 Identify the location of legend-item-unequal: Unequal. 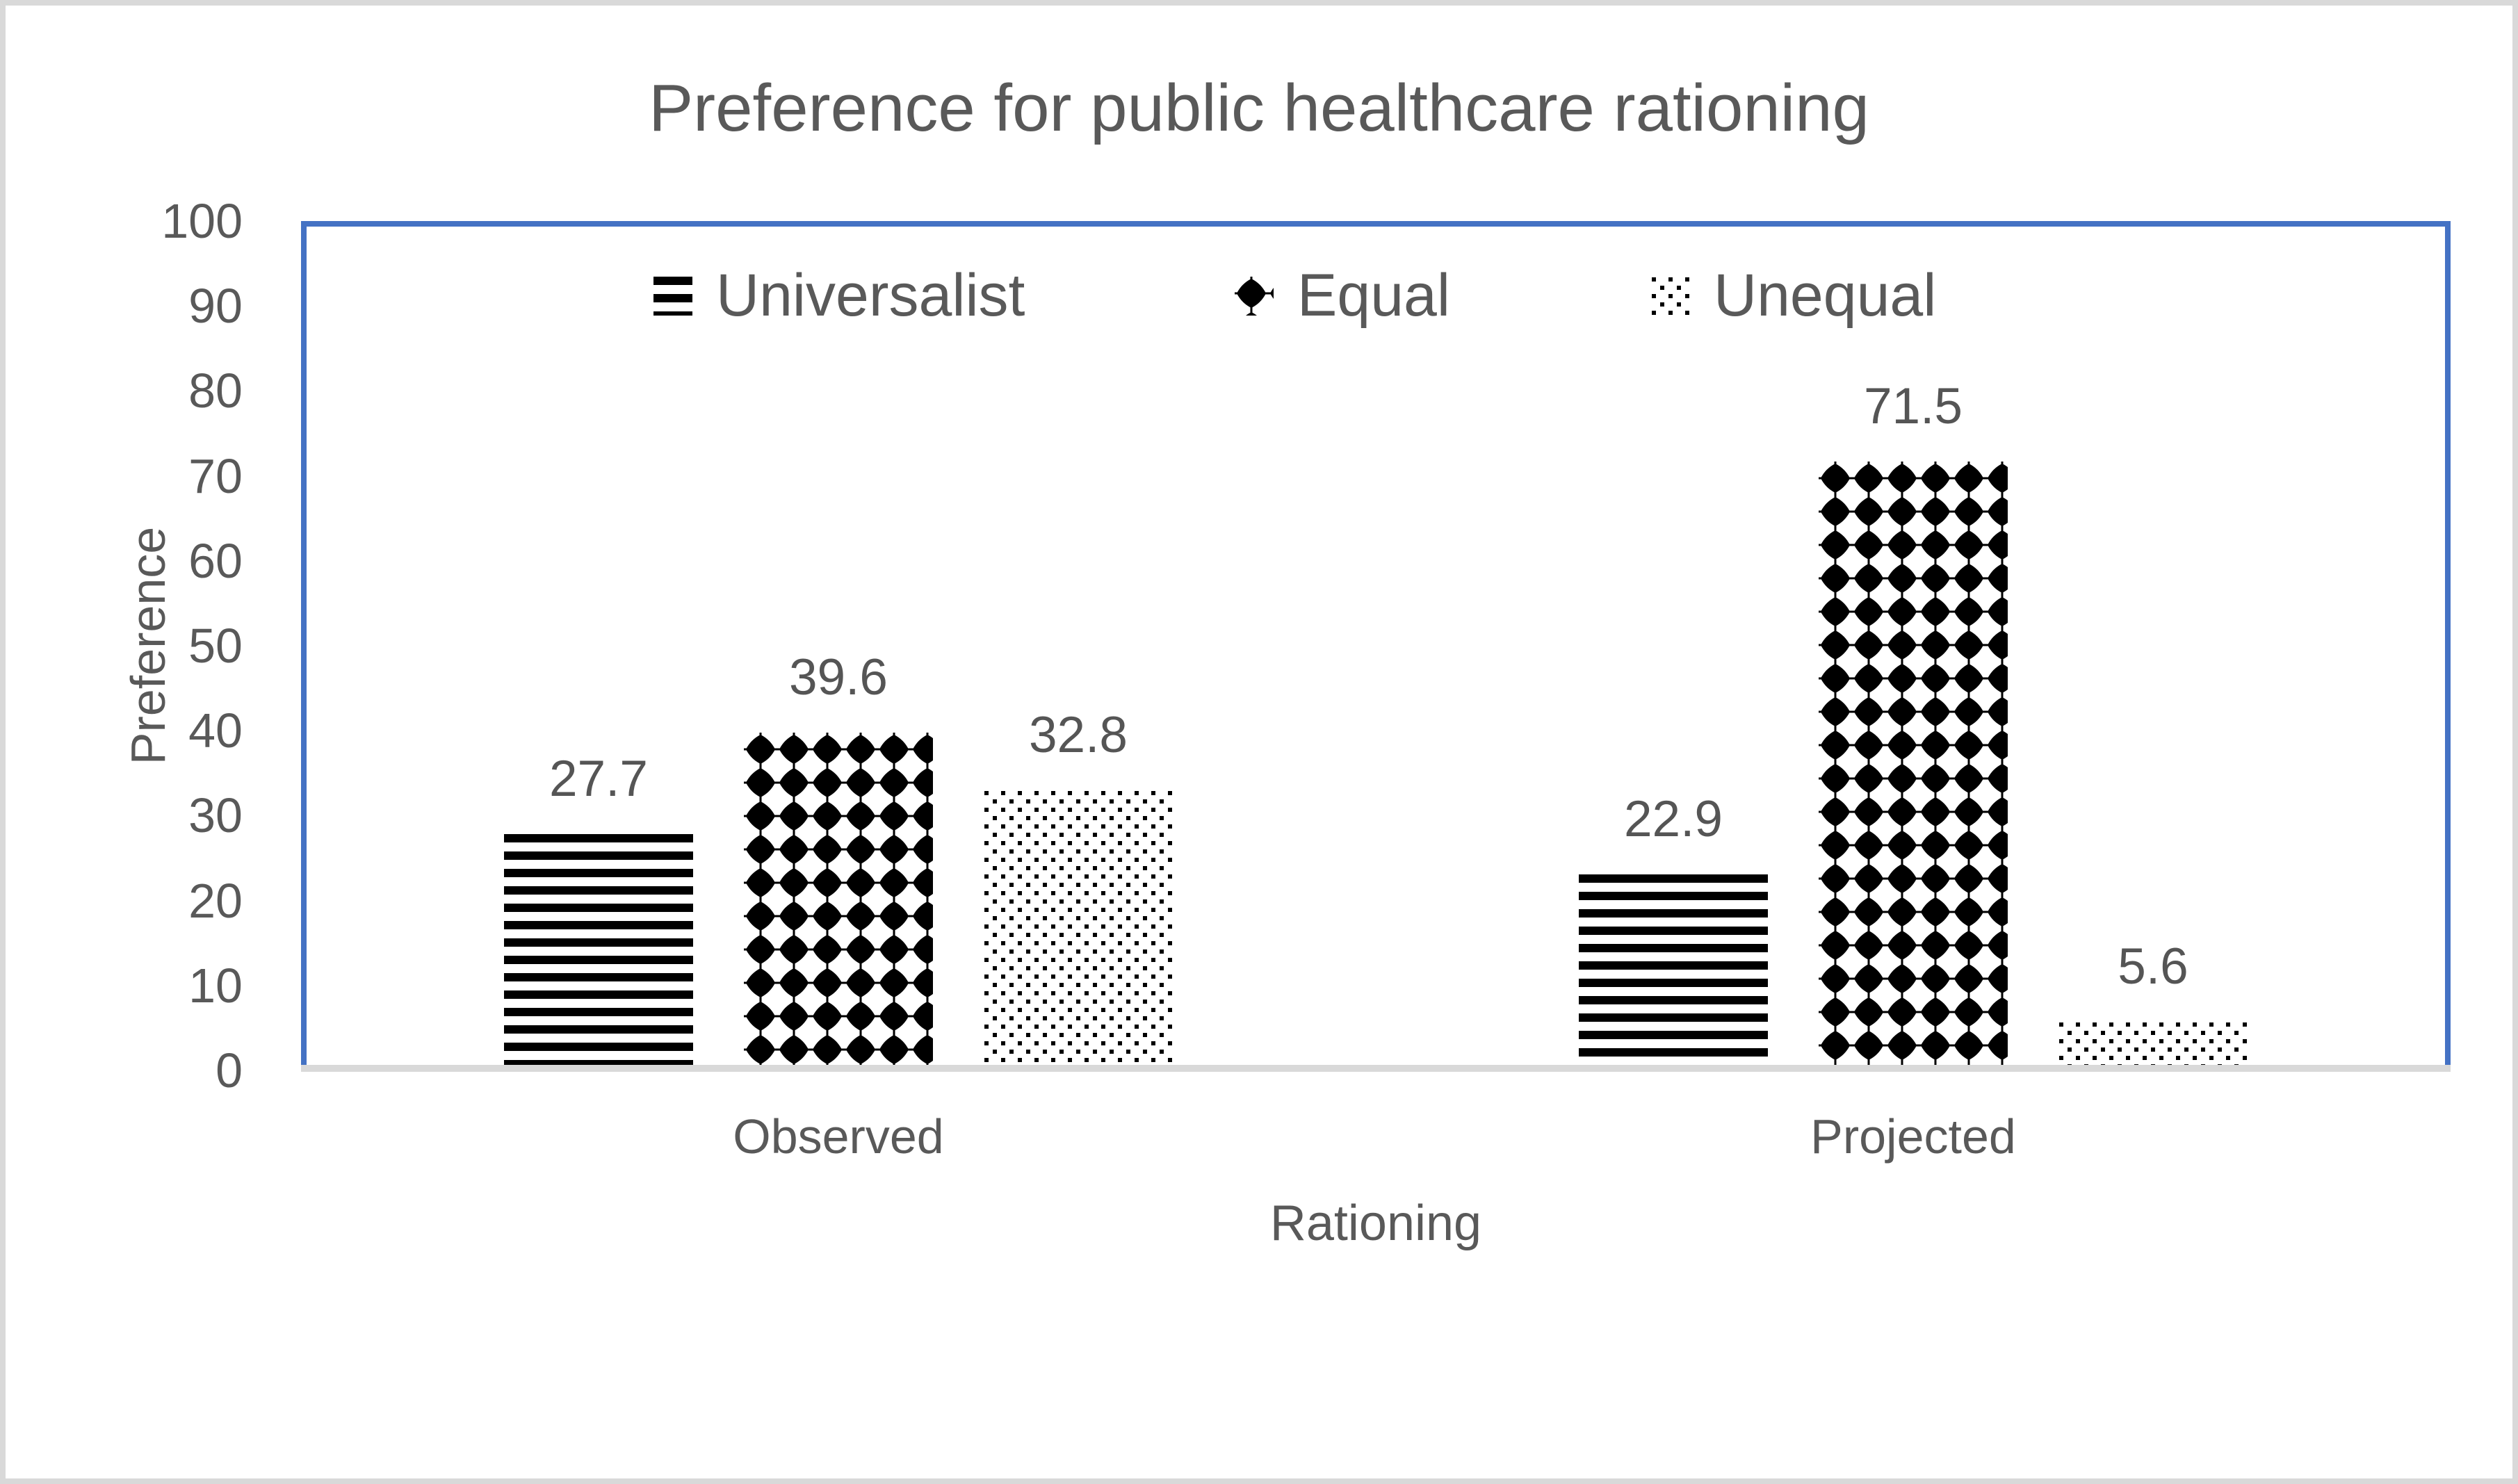
(1793, 296).